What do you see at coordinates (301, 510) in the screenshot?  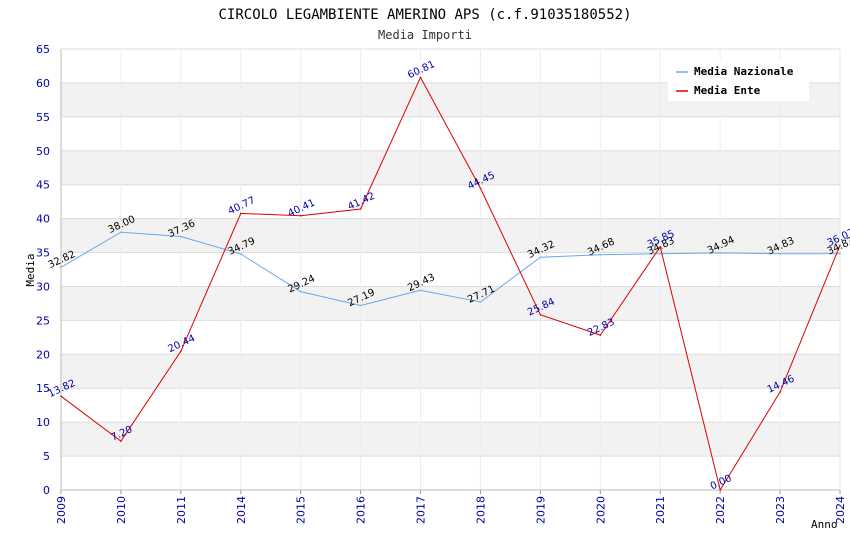 I see `x-tick-label: 2015` at bounding box center [301, 510].